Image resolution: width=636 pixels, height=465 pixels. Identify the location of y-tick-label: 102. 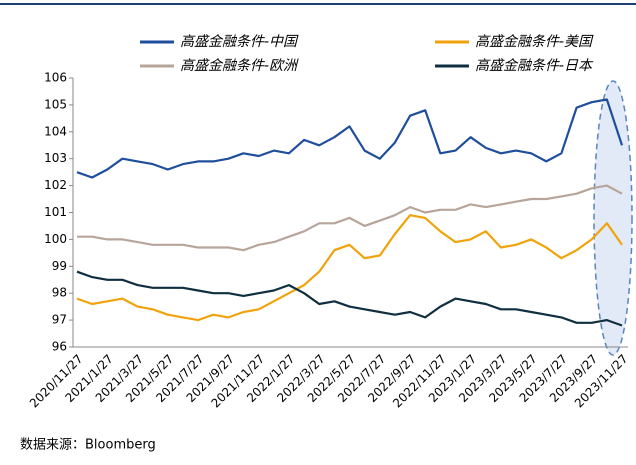
(55, 185).